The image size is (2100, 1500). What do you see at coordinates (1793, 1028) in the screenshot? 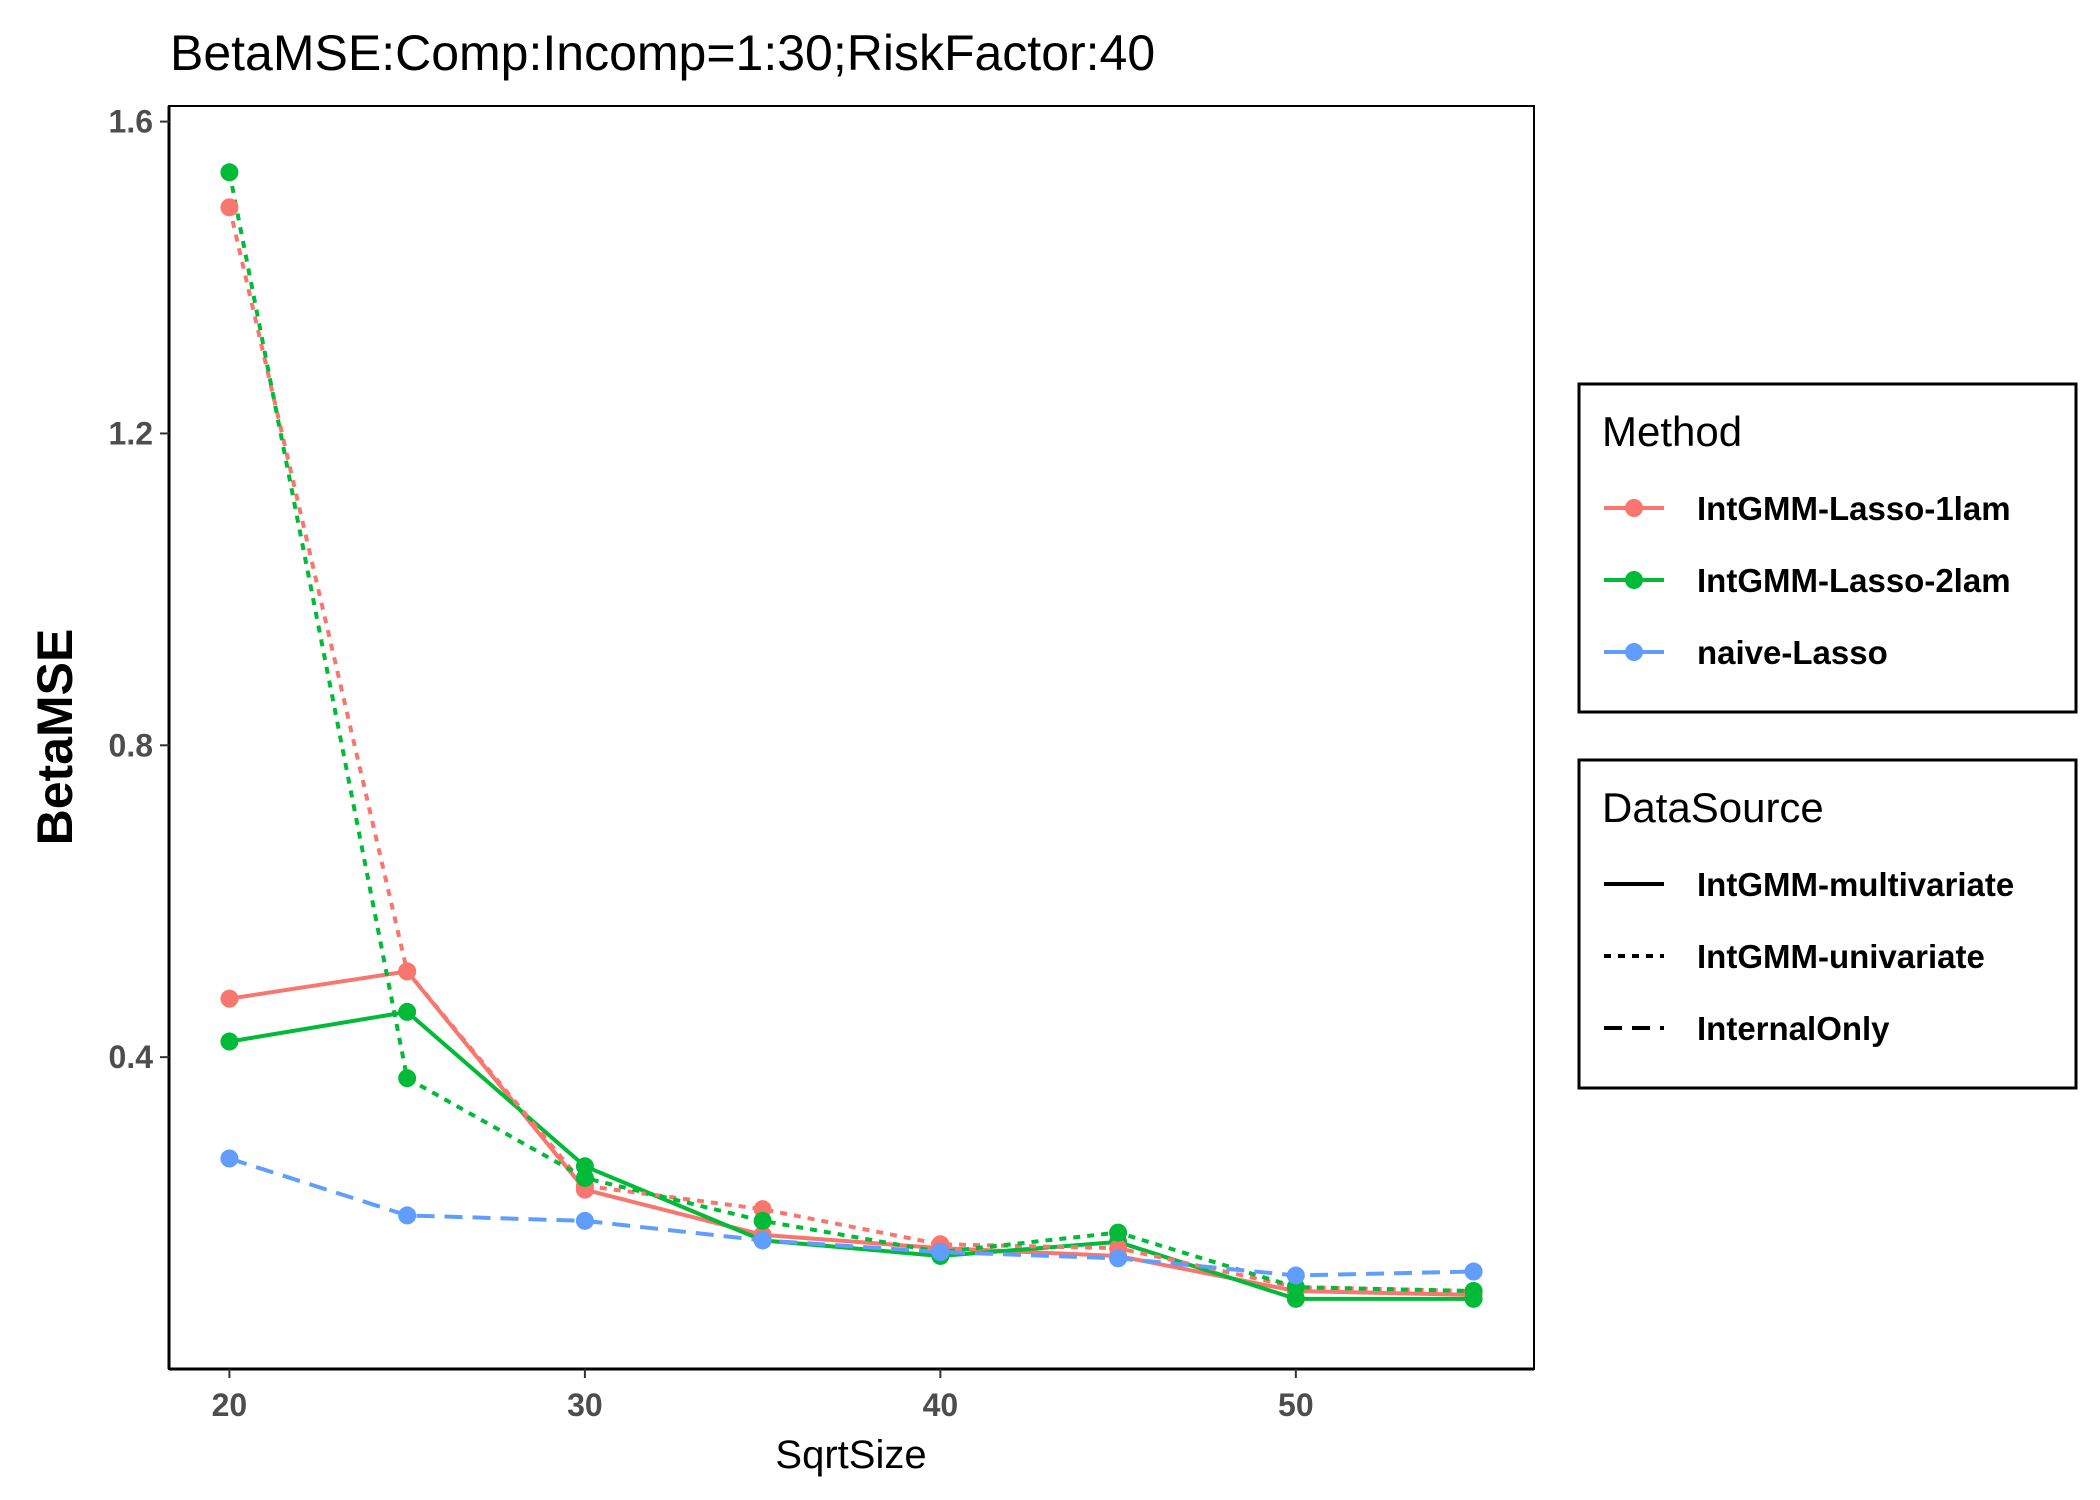
I see `legend-item-label: InternalOnly` at bounding box center [1793, 1028].